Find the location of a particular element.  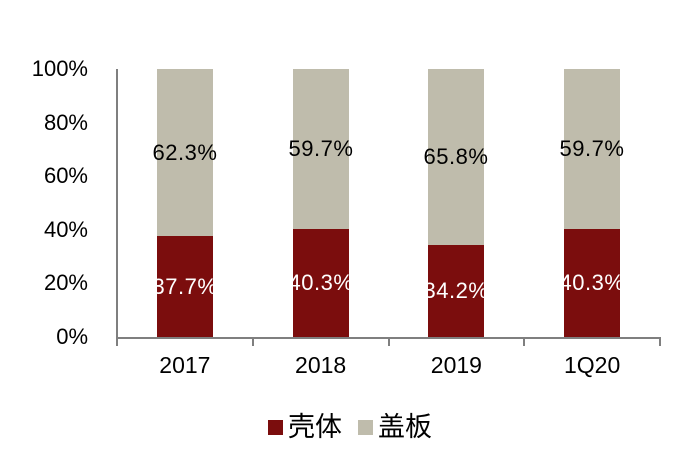

x-axis-category-label: 2018 is located at coordinates (321, 365).